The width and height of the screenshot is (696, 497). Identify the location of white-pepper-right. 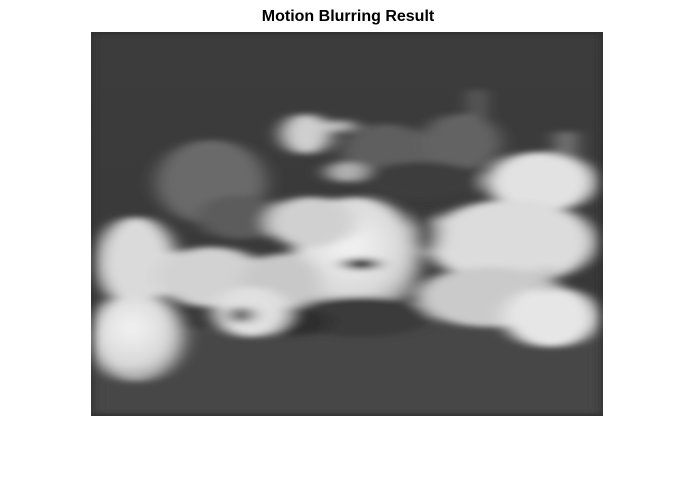
(511, 242).